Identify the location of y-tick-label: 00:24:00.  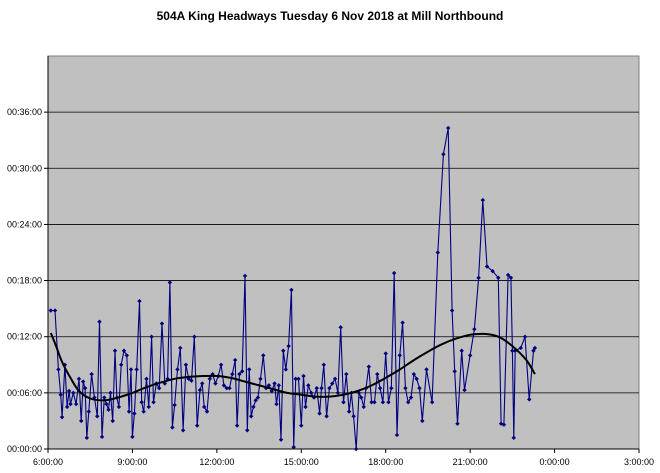
(24, 224).